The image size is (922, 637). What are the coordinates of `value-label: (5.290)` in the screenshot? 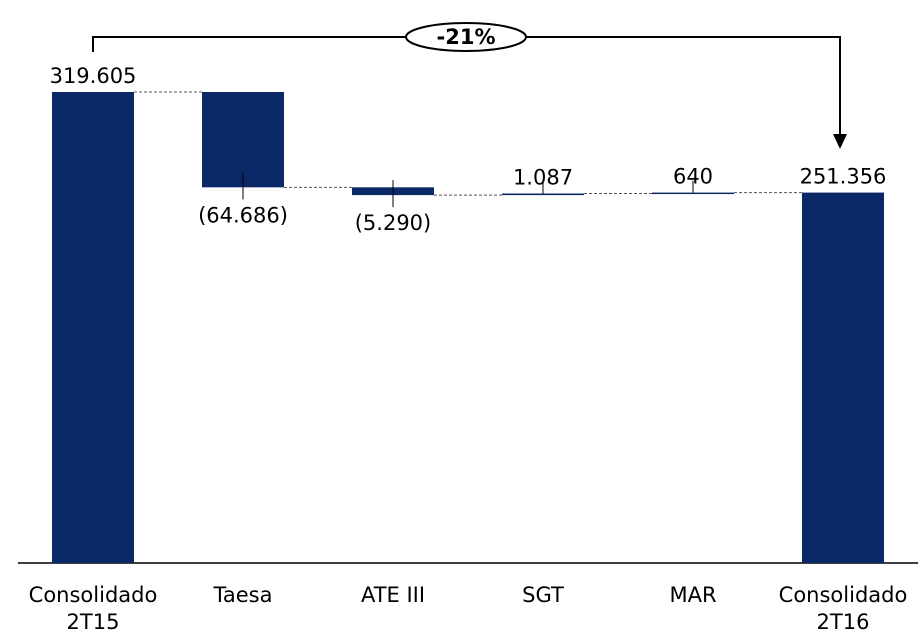 It's located at (393, 223).